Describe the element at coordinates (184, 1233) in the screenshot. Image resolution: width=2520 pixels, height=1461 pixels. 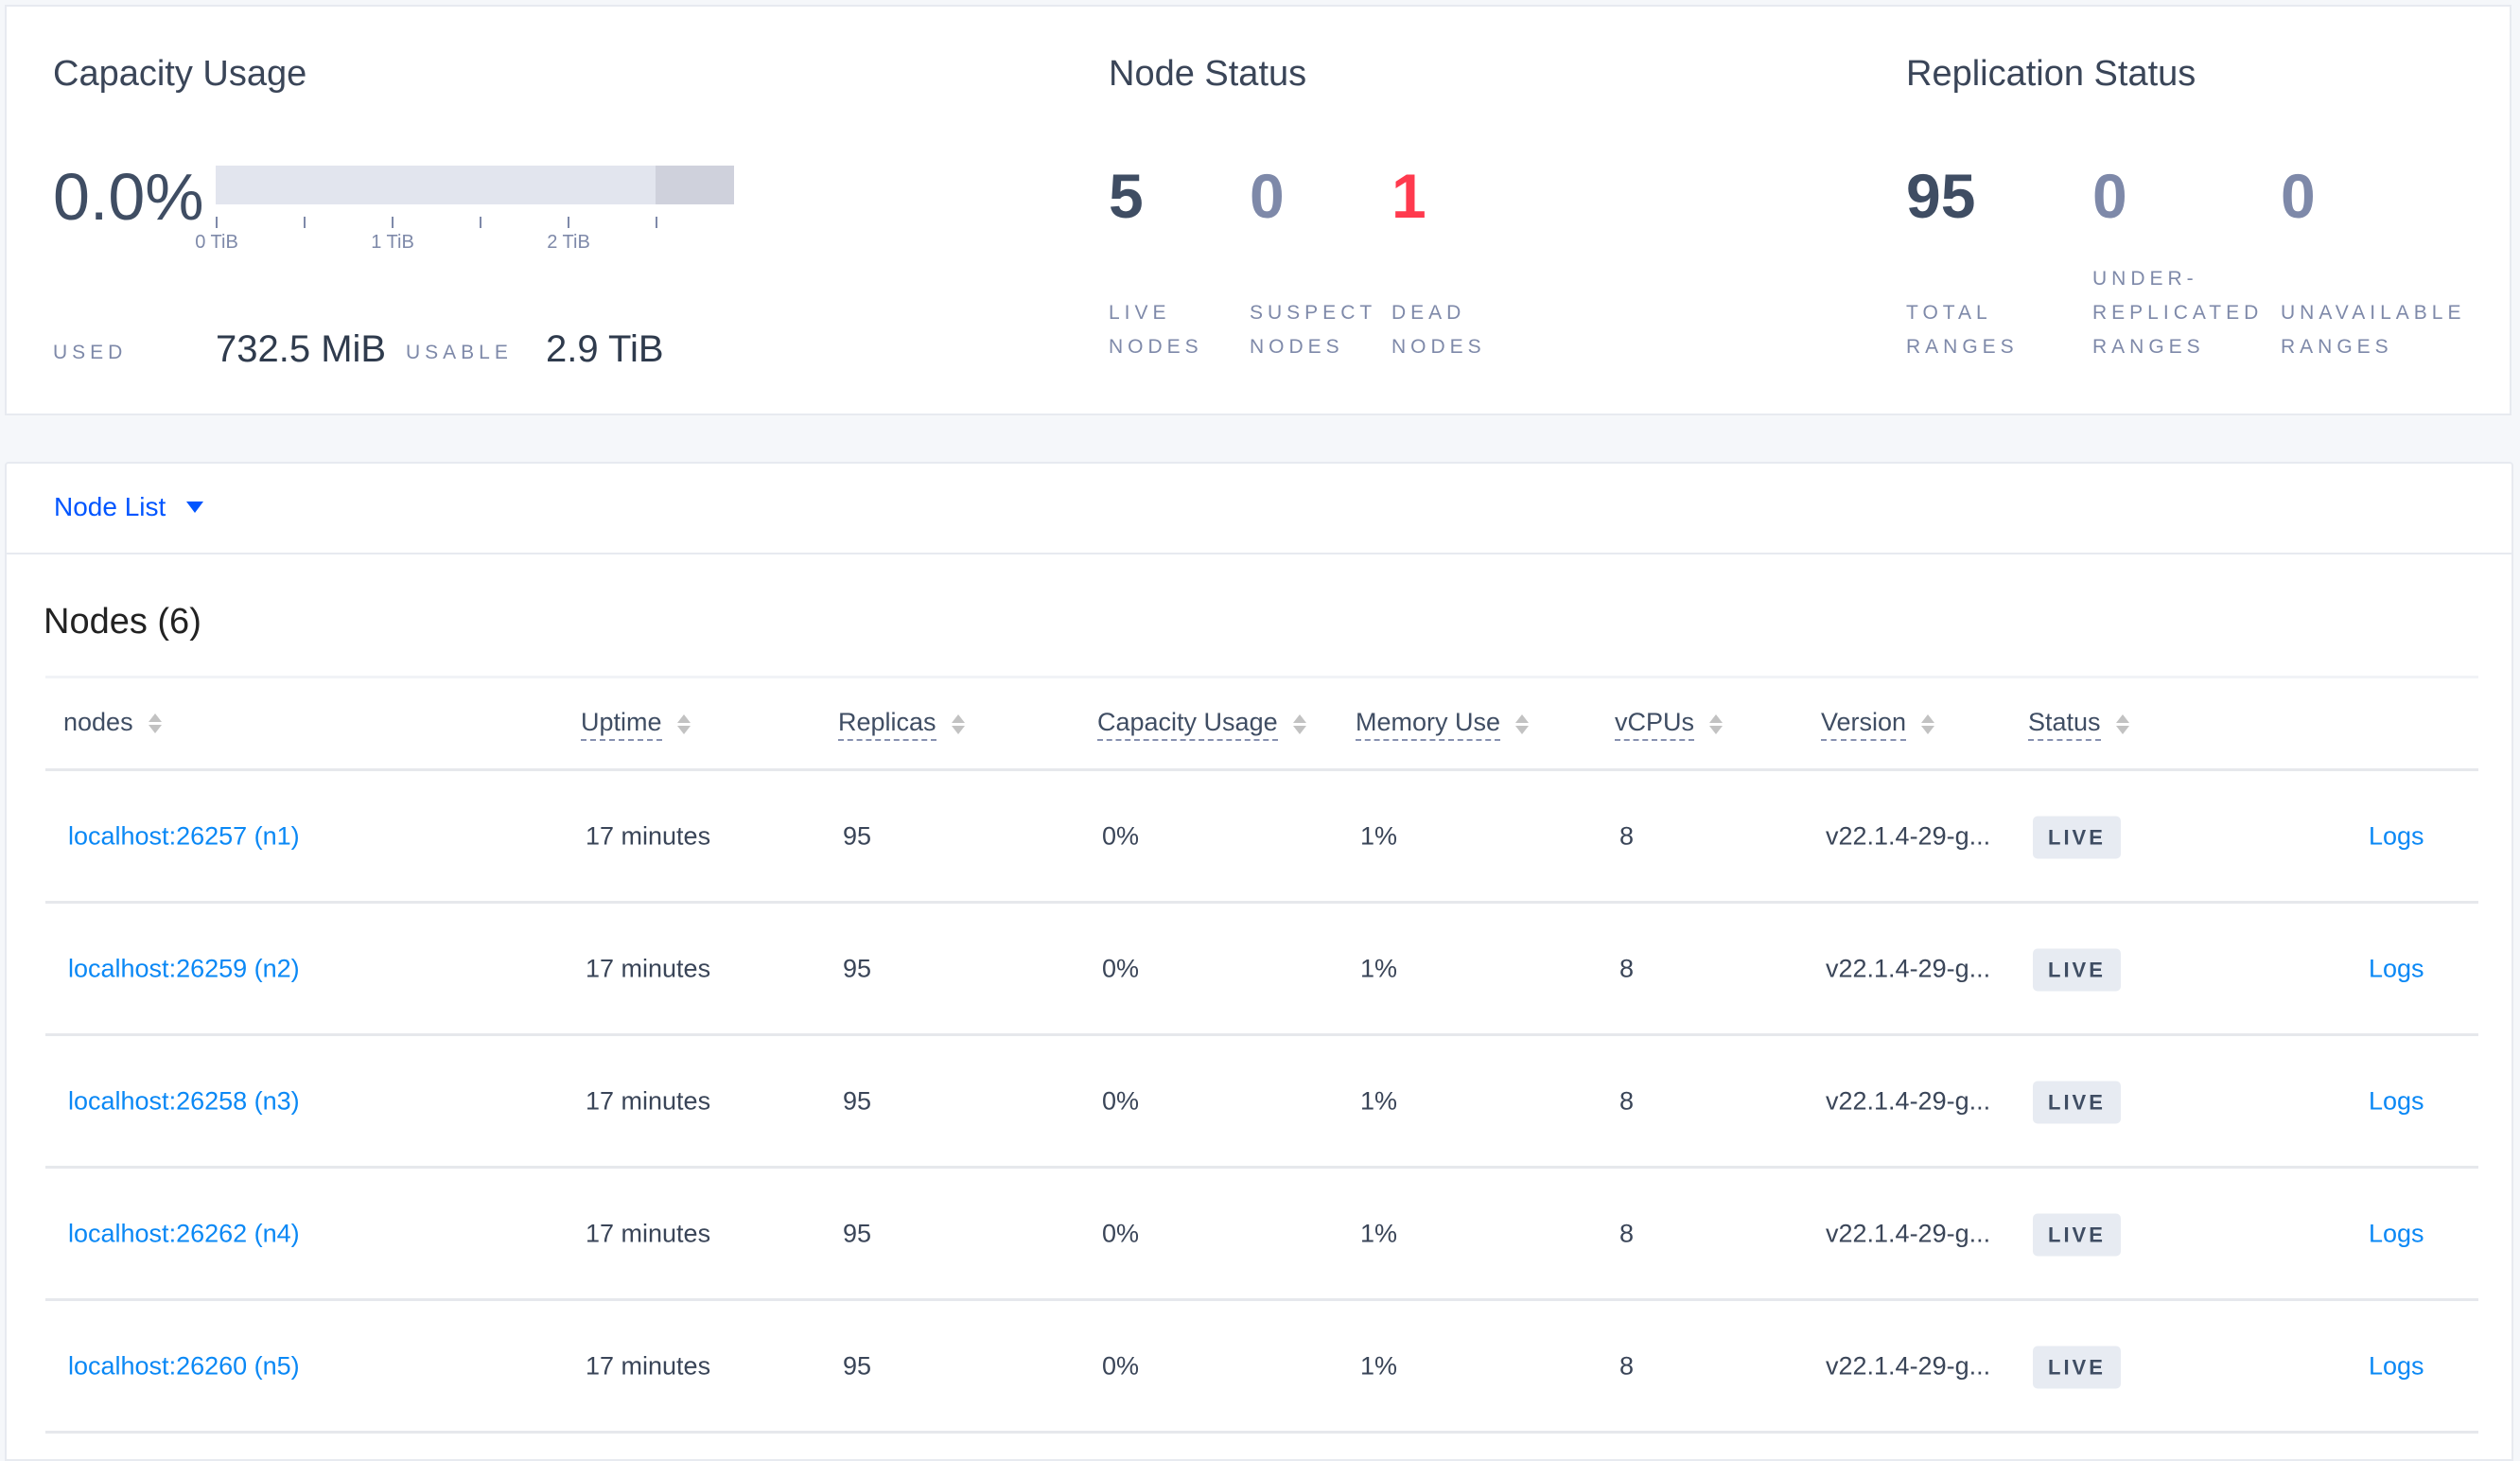
I see `node-link: localhost:26262 (n4)` at that location.